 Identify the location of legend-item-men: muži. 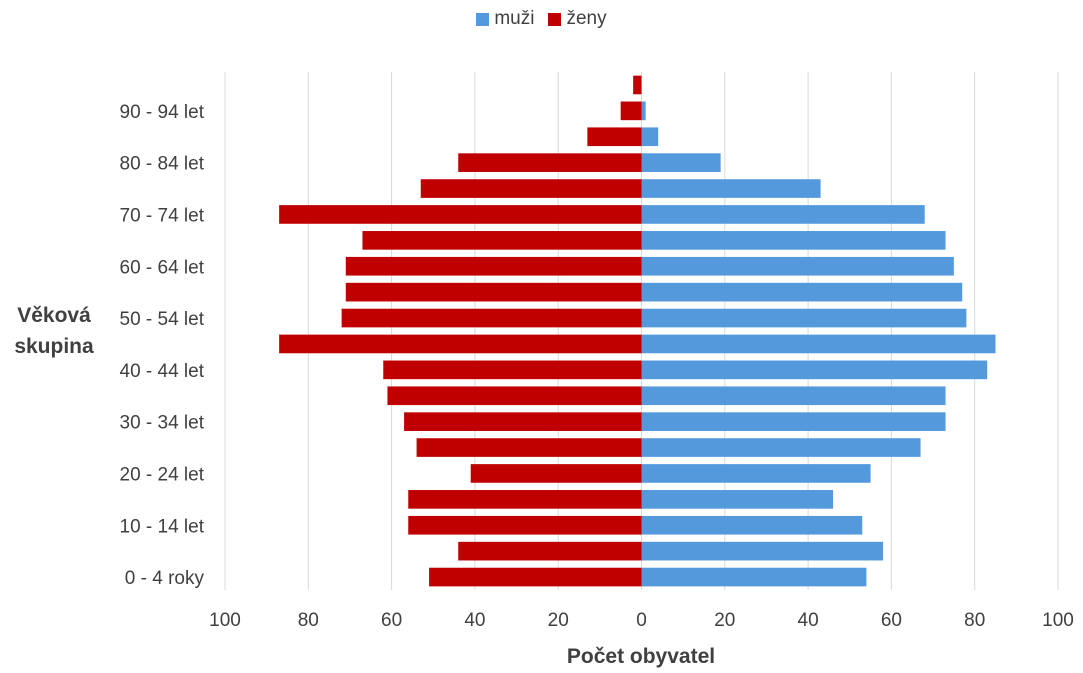
(505, 19).